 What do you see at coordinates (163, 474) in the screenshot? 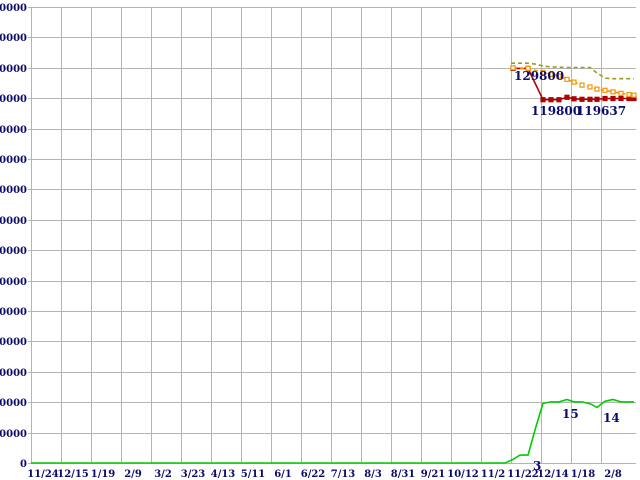
I see `x-axis-tick-label: 3/2` at bounding box center [163, 474].